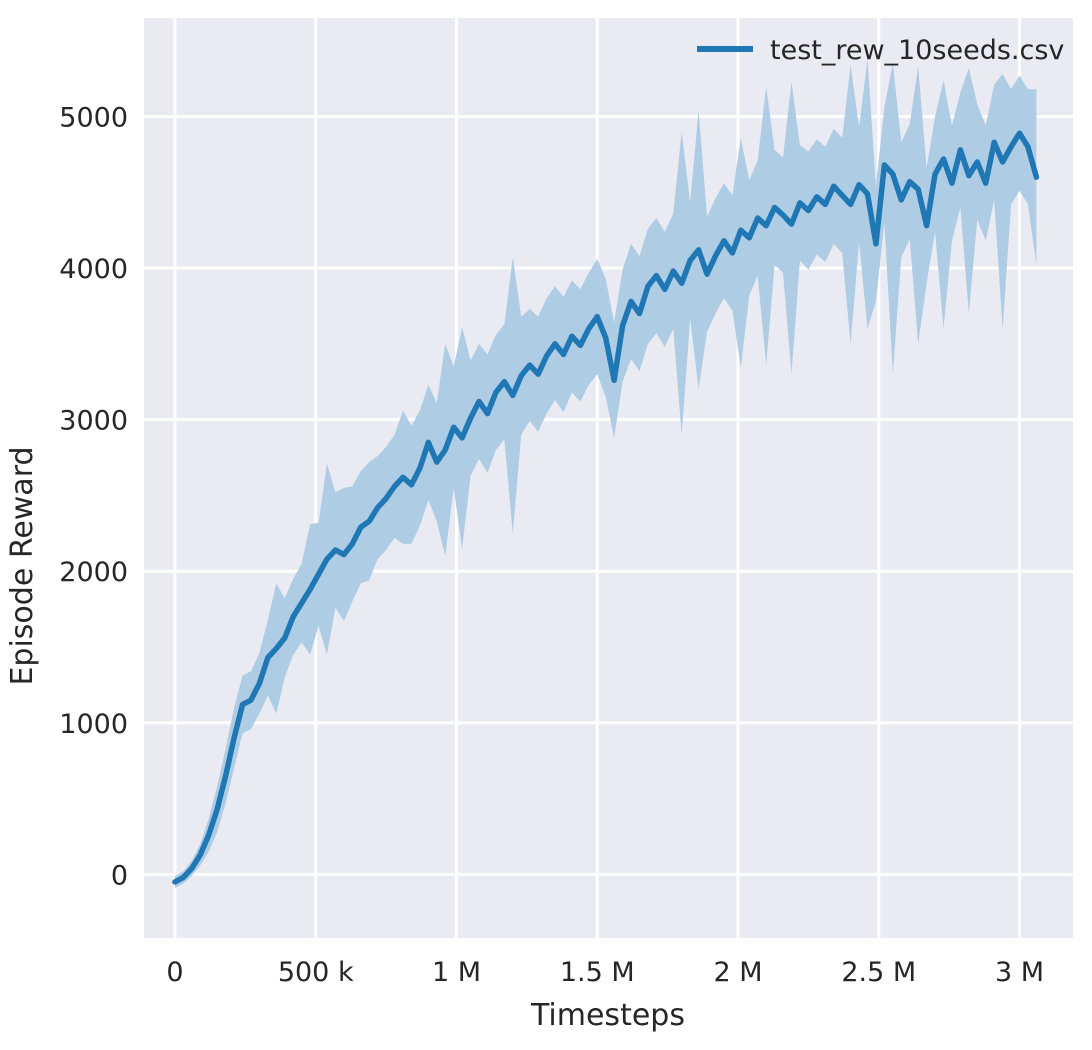  I want to click on y-tick-label-4: 4000, so click(93, 269).